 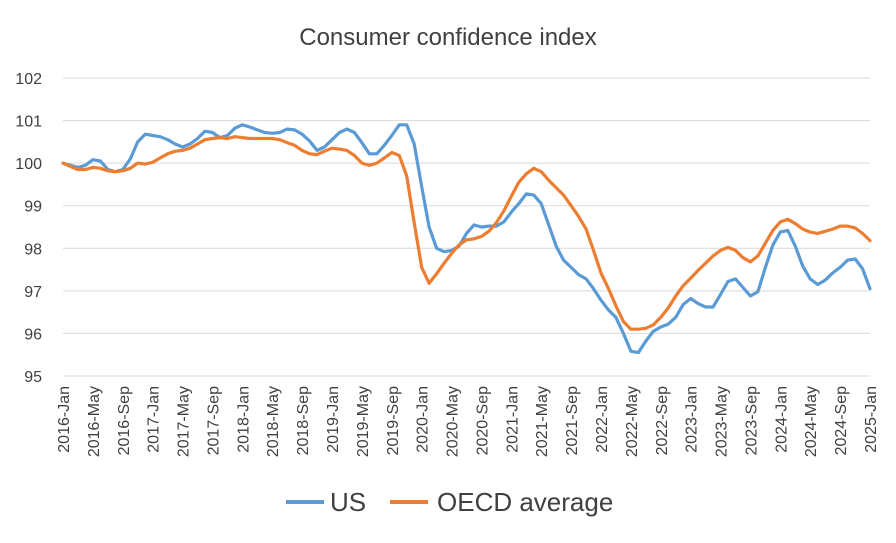 I want to click on x-tick-label: 2016-Jan, so click(x=64, y=419).